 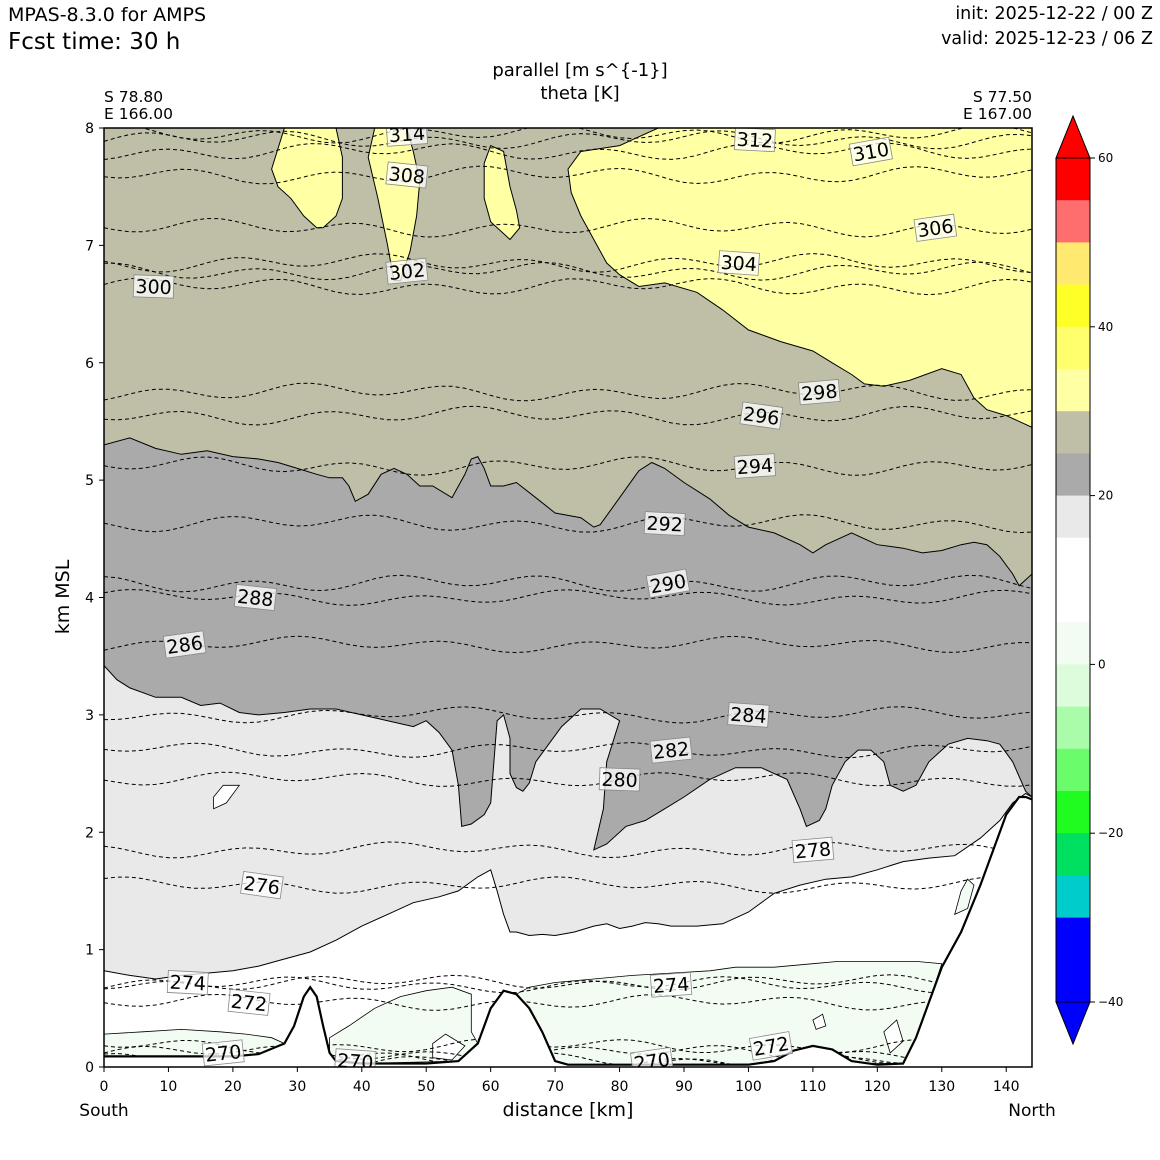 I want to click on y-tick-label: 4, so click(x=89, y=599).